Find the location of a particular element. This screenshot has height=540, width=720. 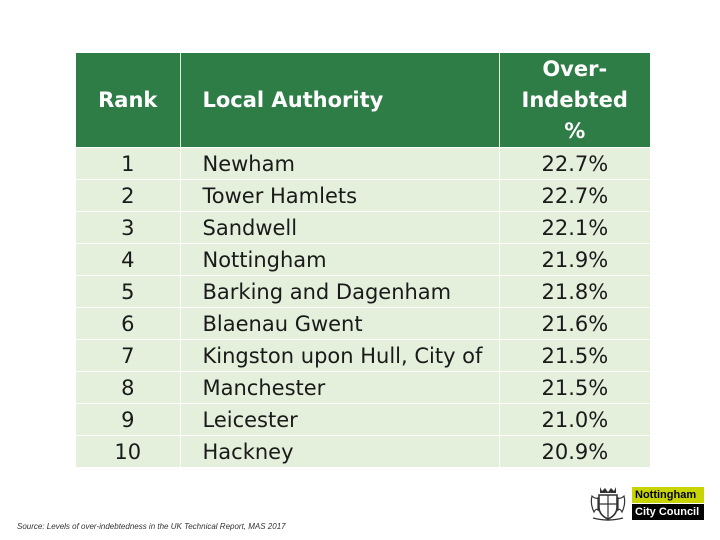

table-row: 8 Manchester 21.5% is located at coordinates (363, 387).